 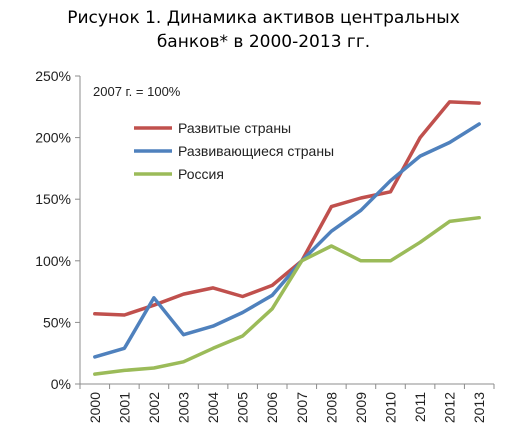 I want to click on y-tick-label: 200%, so click(x=53, y=138).